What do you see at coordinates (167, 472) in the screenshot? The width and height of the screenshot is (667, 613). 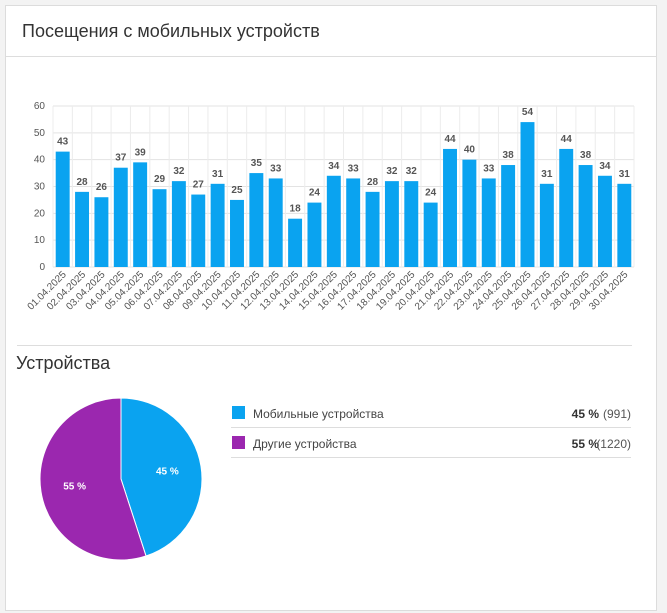 I see `pie-slice-label: 45 %` at bounding box center [167, 472].